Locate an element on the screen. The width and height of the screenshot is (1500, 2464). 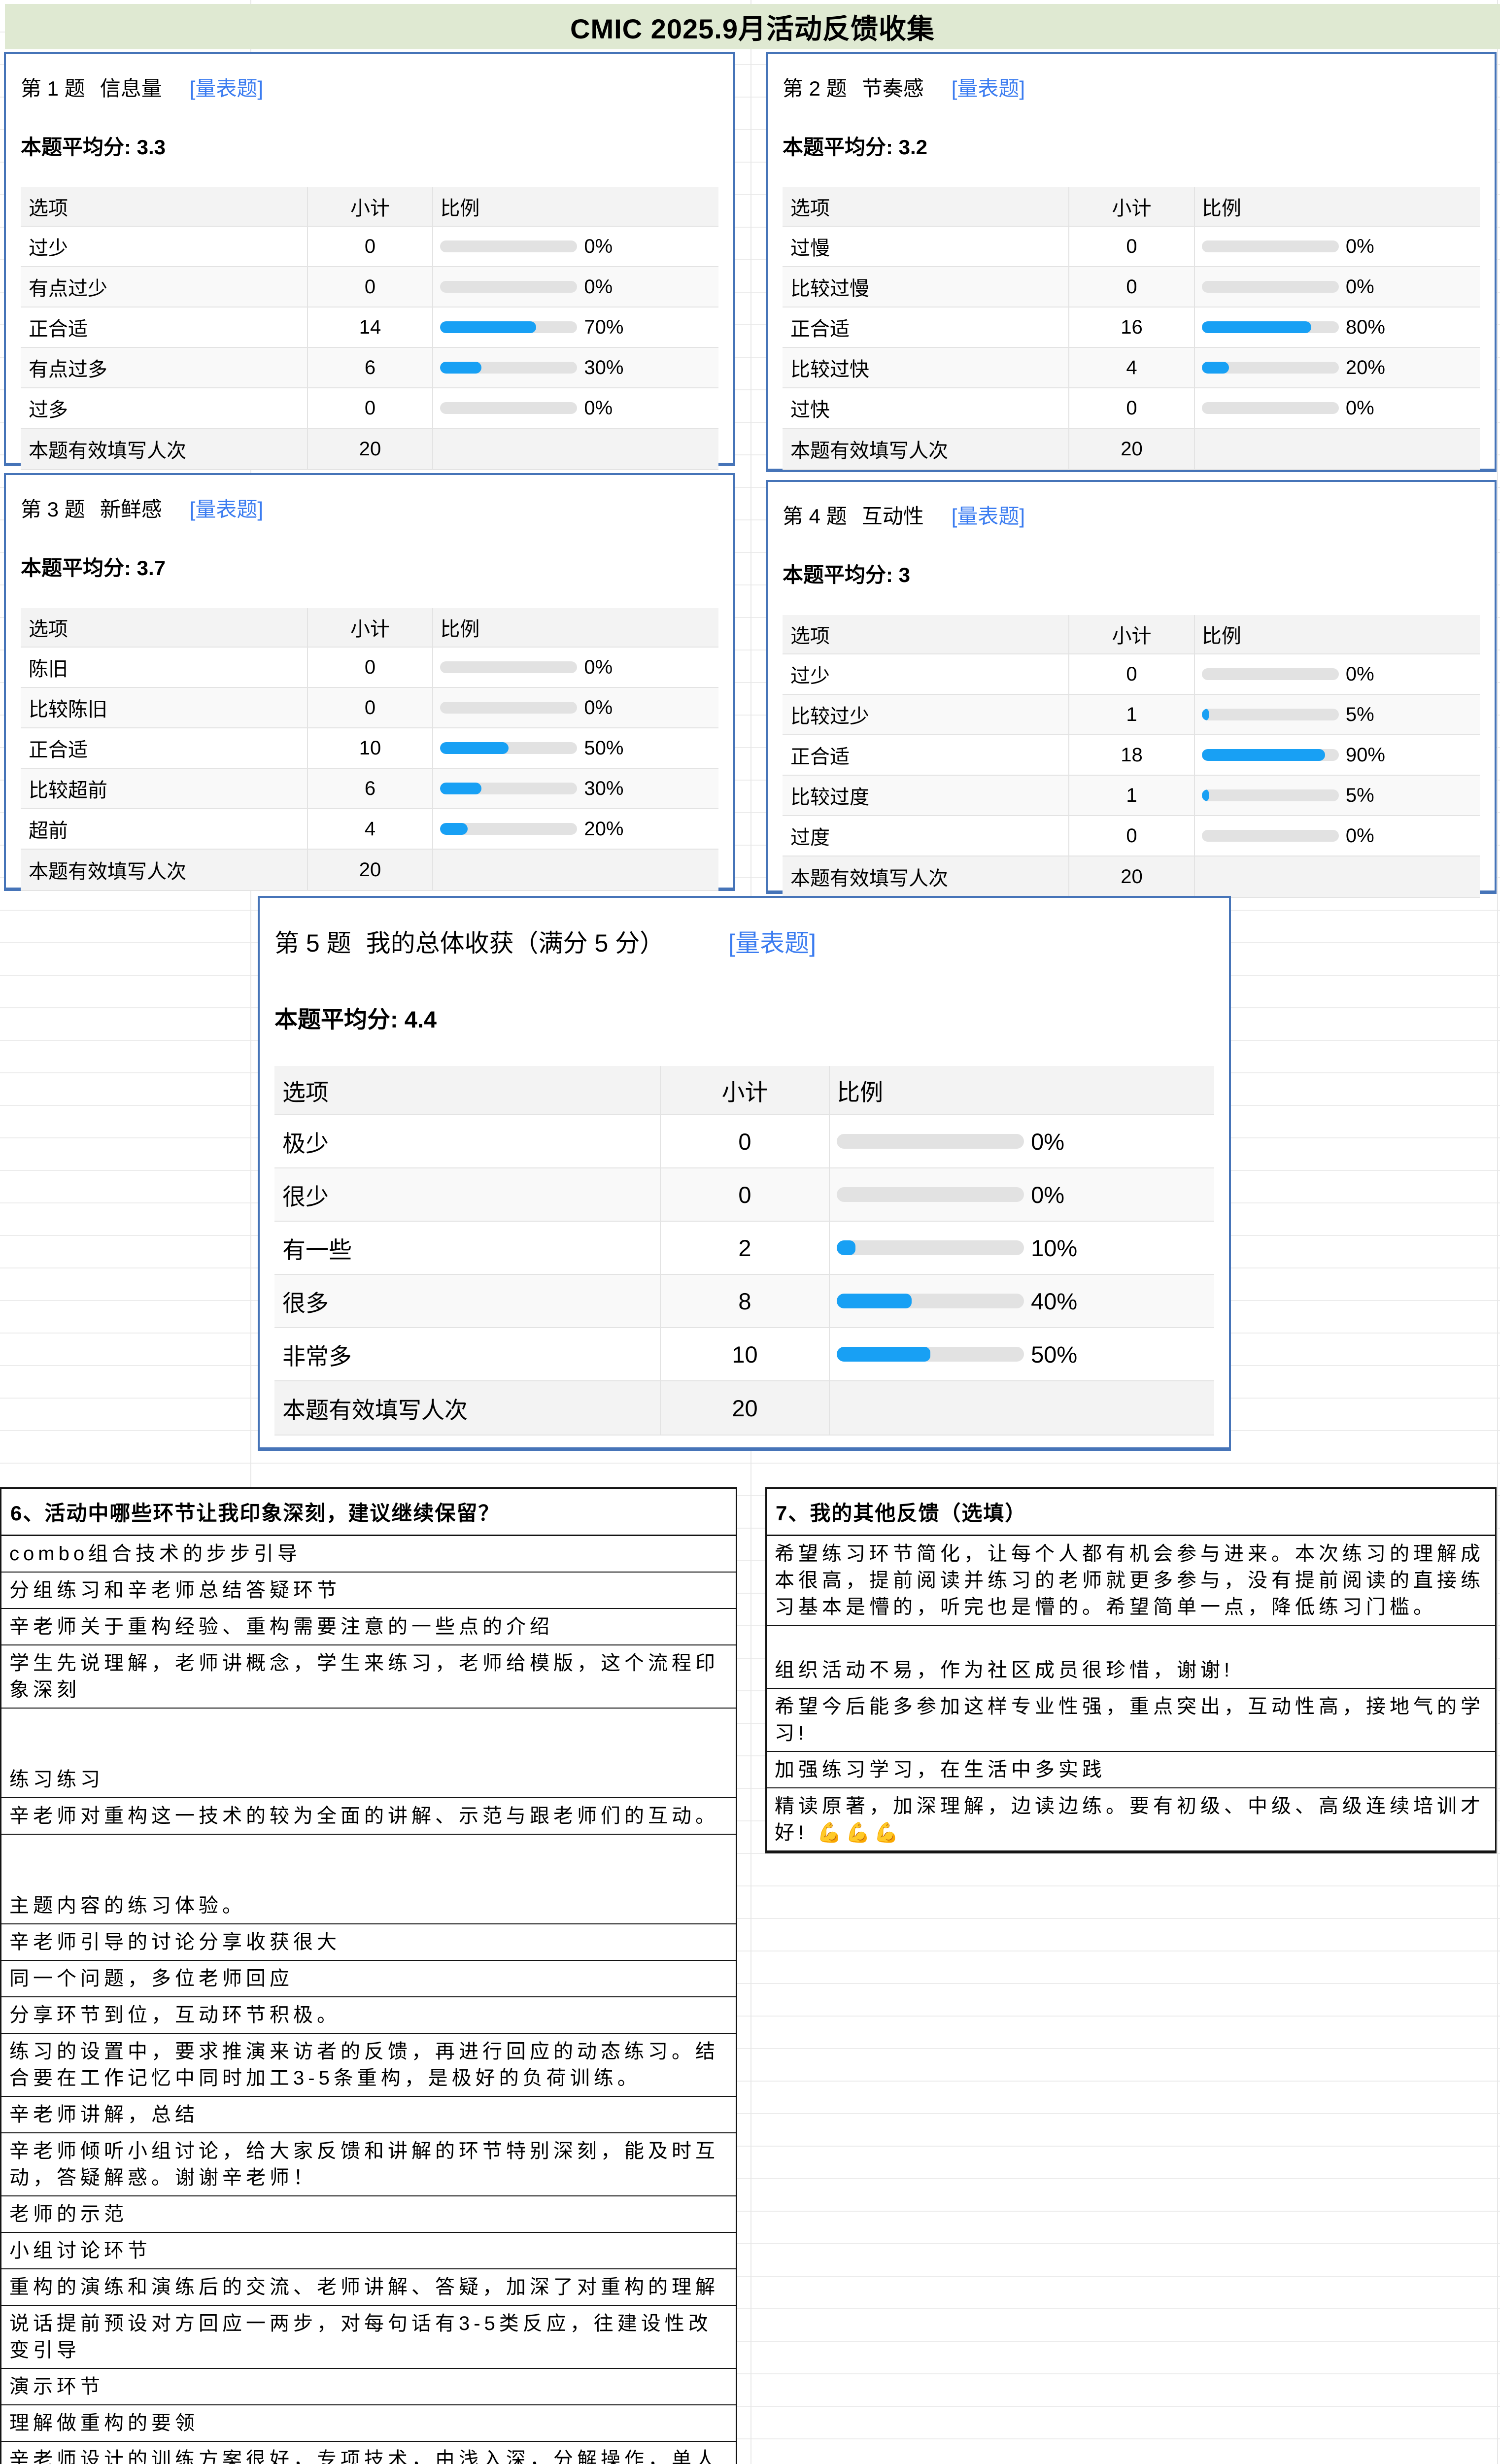
ratio-cell: 5% is located at coordinates (1336, 795).